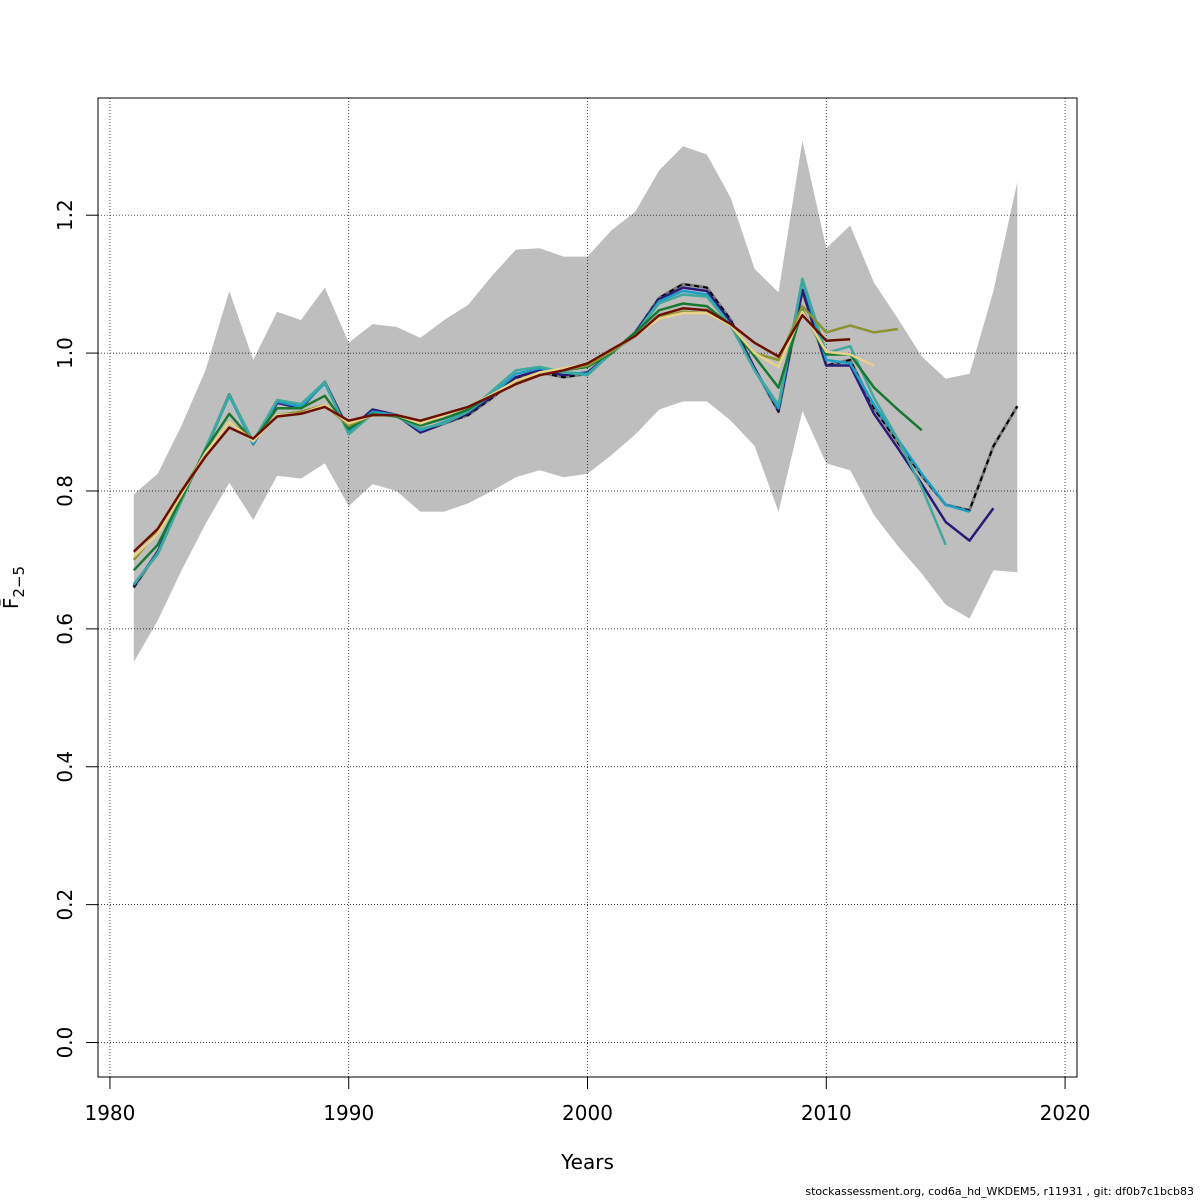 This screenshot has height=1200, width=1200. Describe the element at coordinates (65, 215) in the screenshot. I see `y-tick-label: 1.2` at that location.